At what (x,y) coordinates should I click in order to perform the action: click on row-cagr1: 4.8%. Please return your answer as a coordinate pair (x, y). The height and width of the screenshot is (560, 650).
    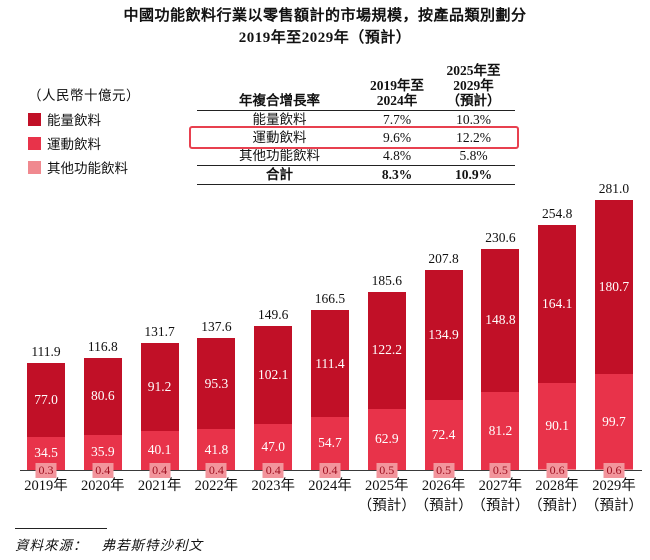
    Looking at the image, I should click on (397, 155).